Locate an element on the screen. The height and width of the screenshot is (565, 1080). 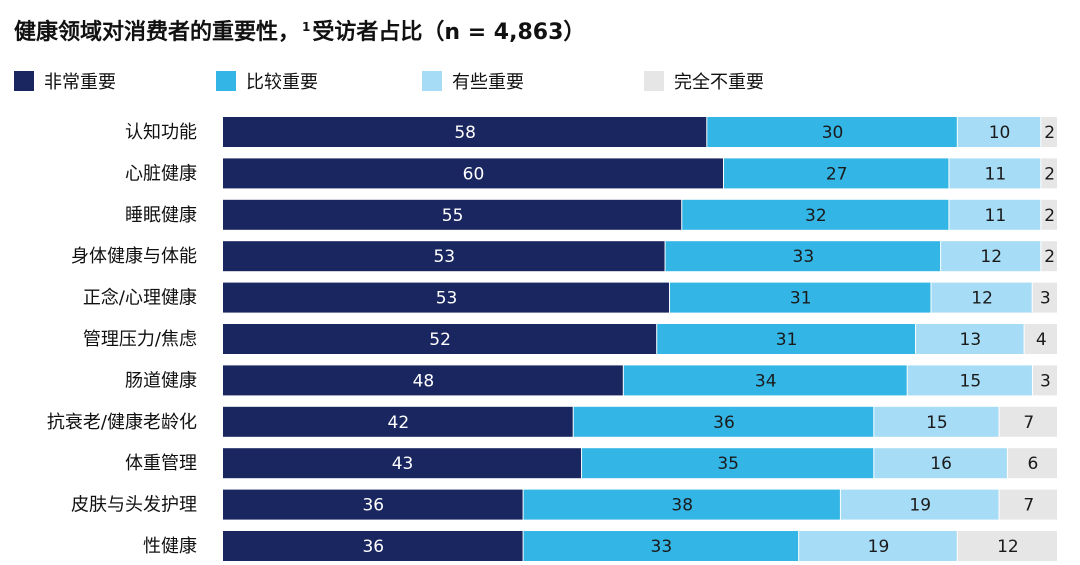
legend-item: 比较重要 is located at coordinates (267, 81).